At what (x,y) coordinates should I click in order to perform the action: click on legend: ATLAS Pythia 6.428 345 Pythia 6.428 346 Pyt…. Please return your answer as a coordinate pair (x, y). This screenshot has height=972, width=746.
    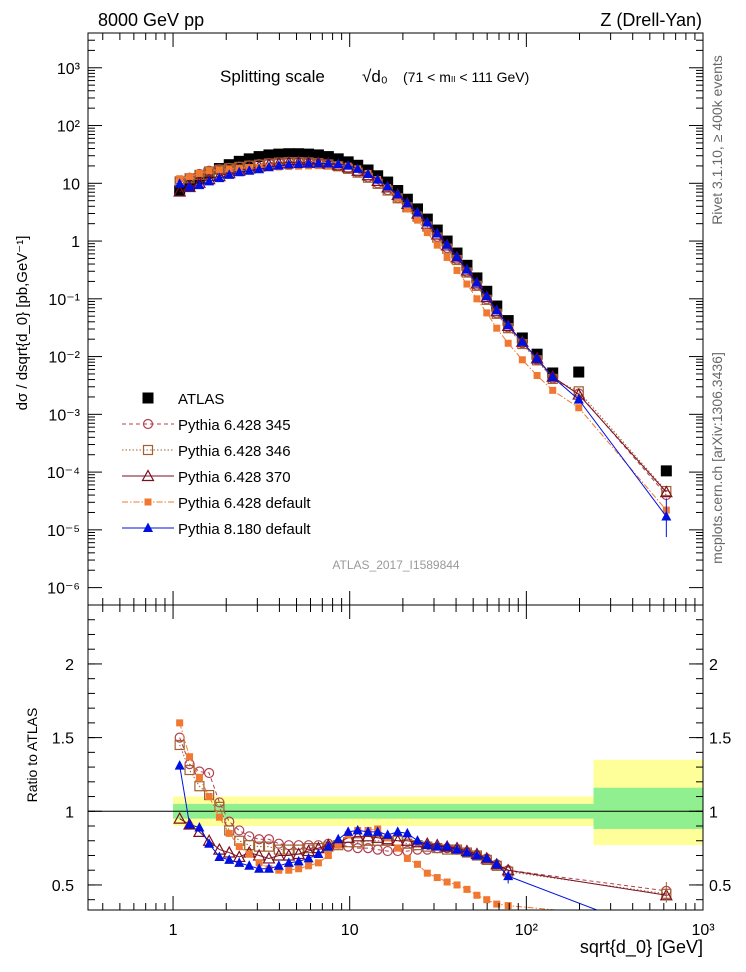
    Looking at the image, I should click on (216, 464).